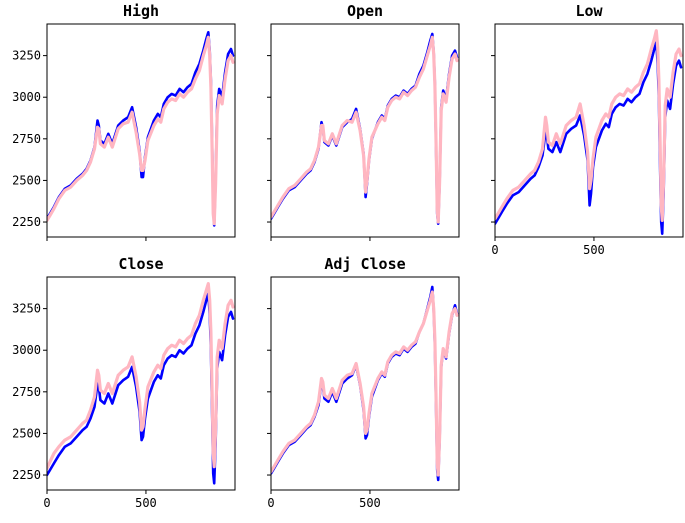 The width and height of the screenshot is (685, 523). Describe the element at coordinates (364, 264) in the screenshot. I see `subplot-title: Adj Close` at that location.